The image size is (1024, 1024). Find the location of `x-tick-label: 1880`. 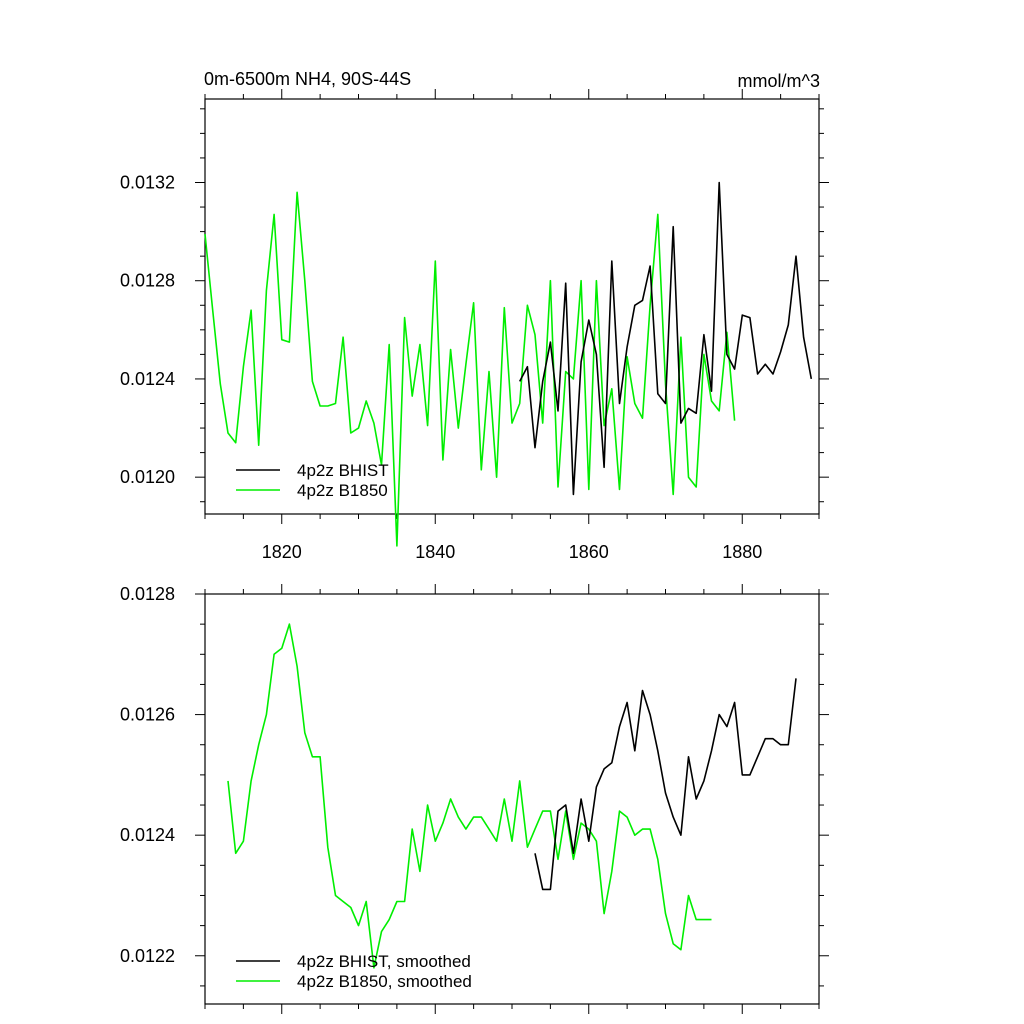

x-tick-label: 1880 is located at coordinates (742, 552).